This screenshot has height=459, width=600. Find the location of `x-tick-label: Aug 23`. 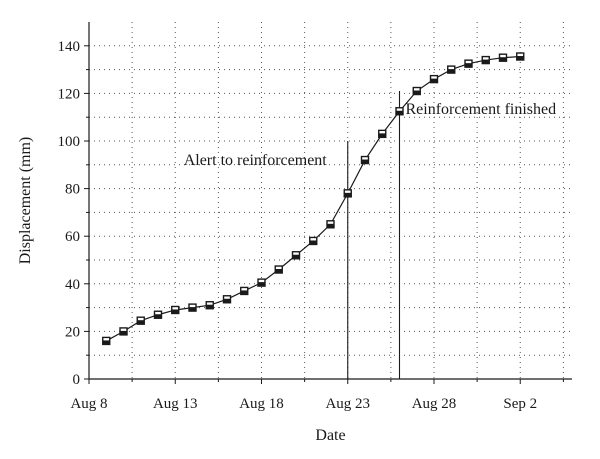

x-tick-label: Aug 23 is located at coordinates (347, 404).